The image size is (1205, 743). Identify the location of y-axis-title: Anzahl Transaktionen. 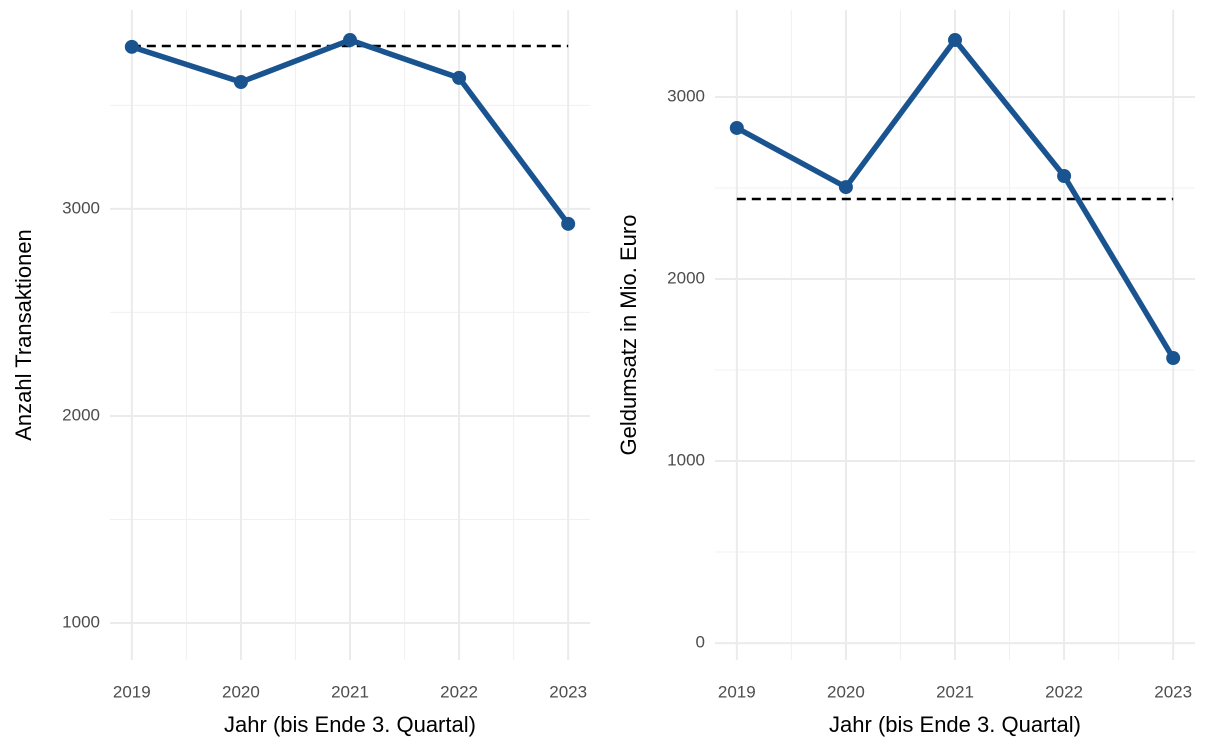
(23, 335).